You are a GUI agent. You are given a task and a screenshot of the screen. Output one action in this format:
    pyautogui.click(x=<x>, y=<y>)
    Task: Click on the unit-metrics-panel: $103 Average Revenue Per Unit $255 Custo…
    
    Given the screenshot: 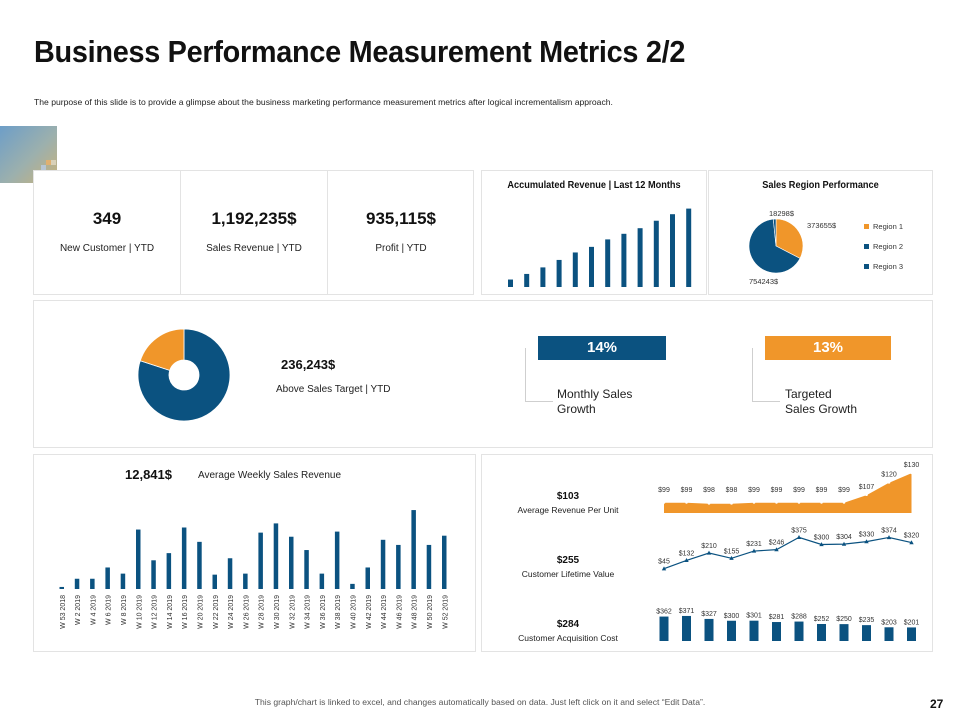 What is the action you would take?
    pyautogui.click(x=707, y=553)
    